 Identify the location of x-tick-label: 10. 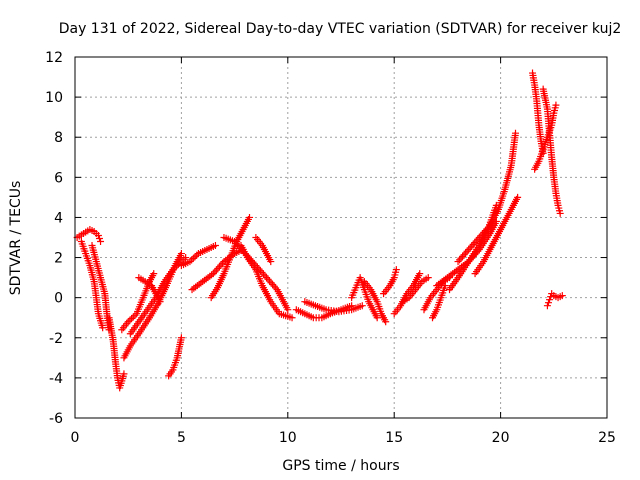
(288, 438).